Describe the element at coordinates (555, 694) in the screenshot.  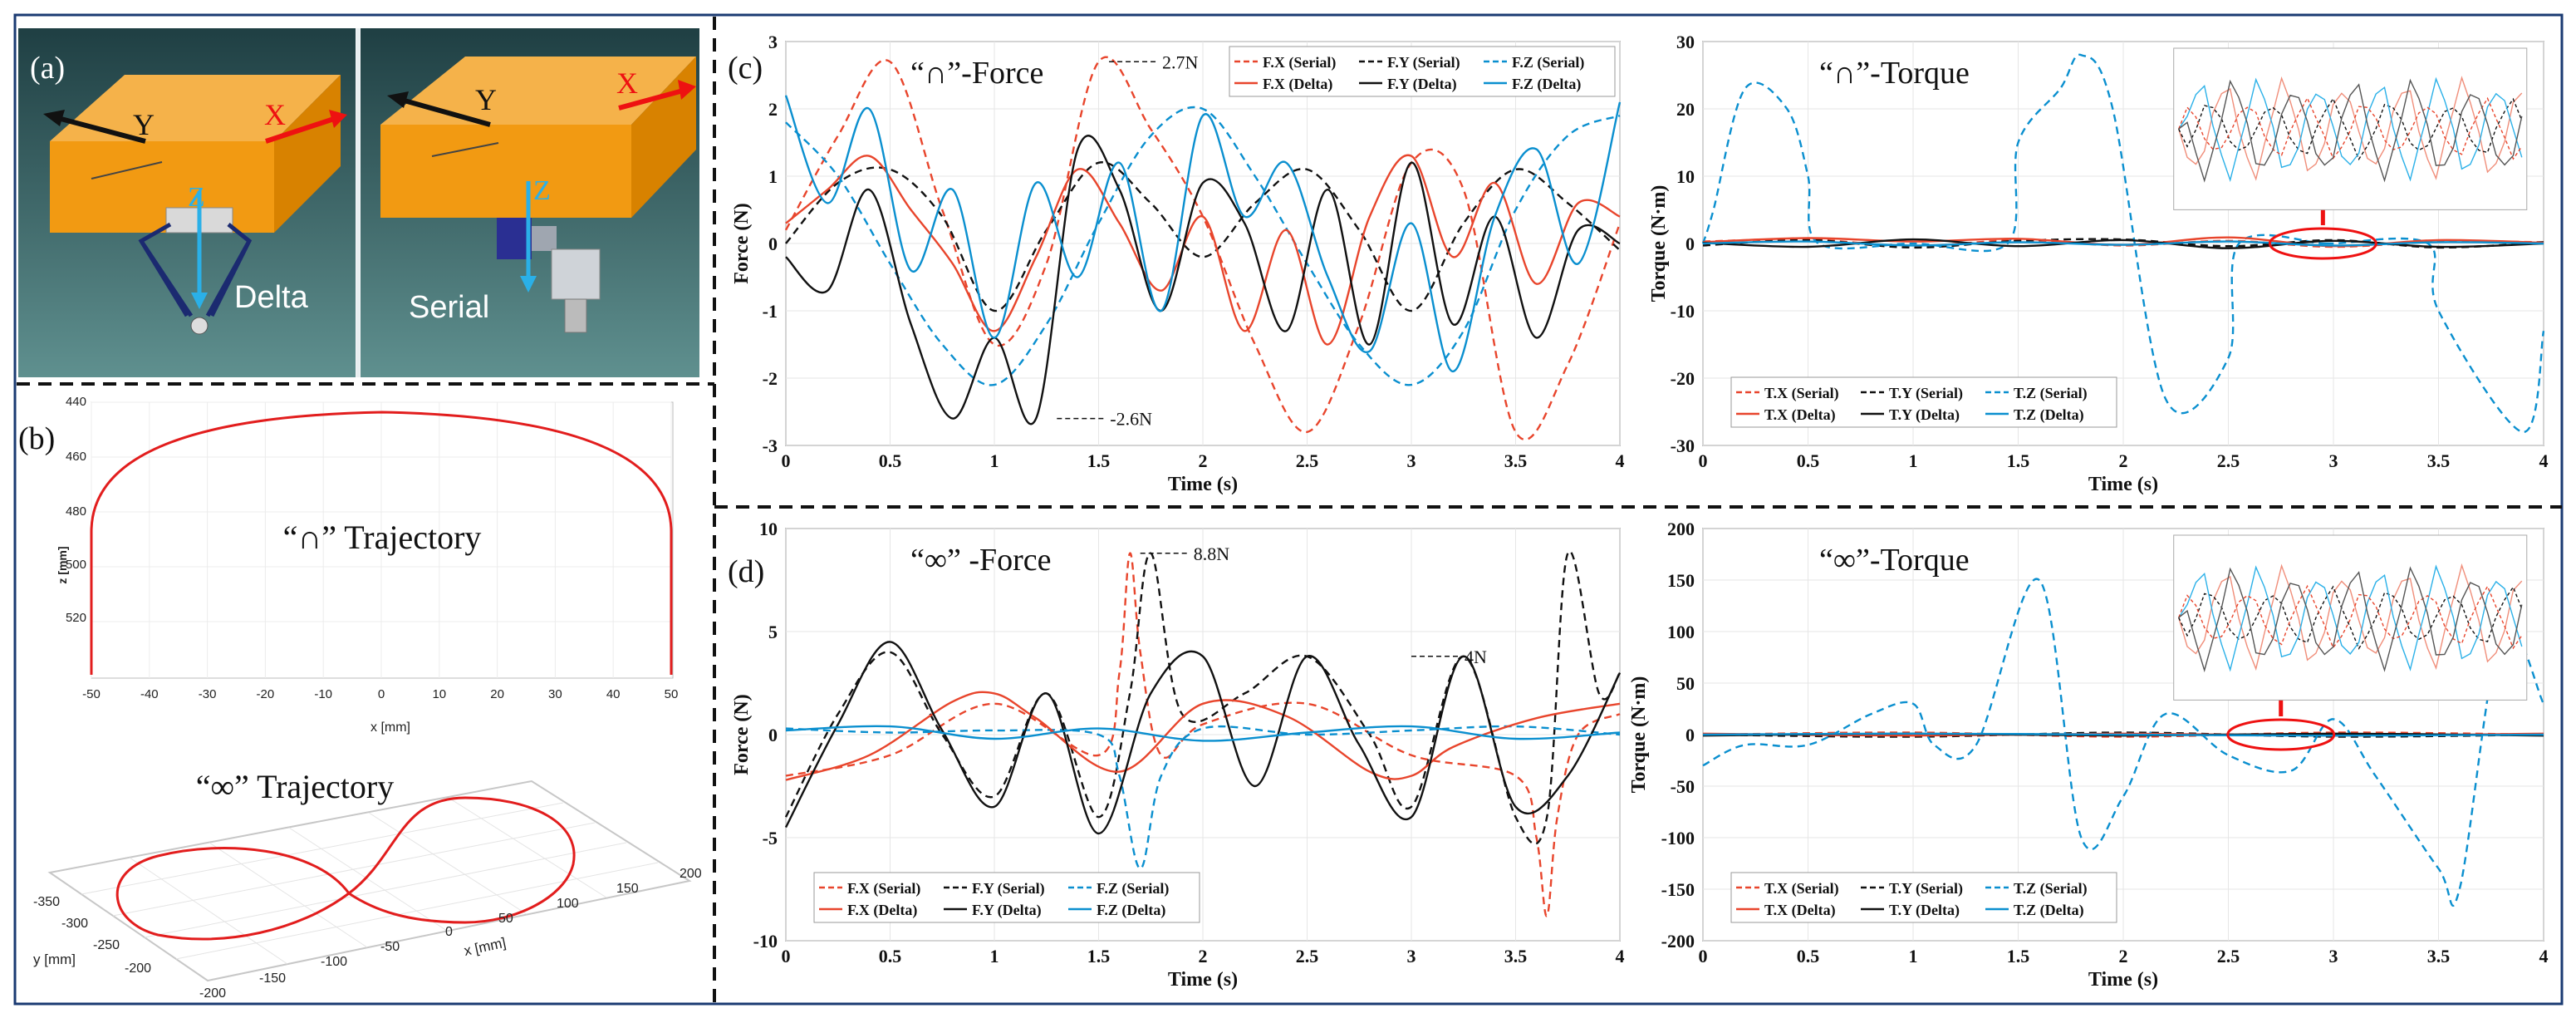
I see `xtick: 30` at that location.